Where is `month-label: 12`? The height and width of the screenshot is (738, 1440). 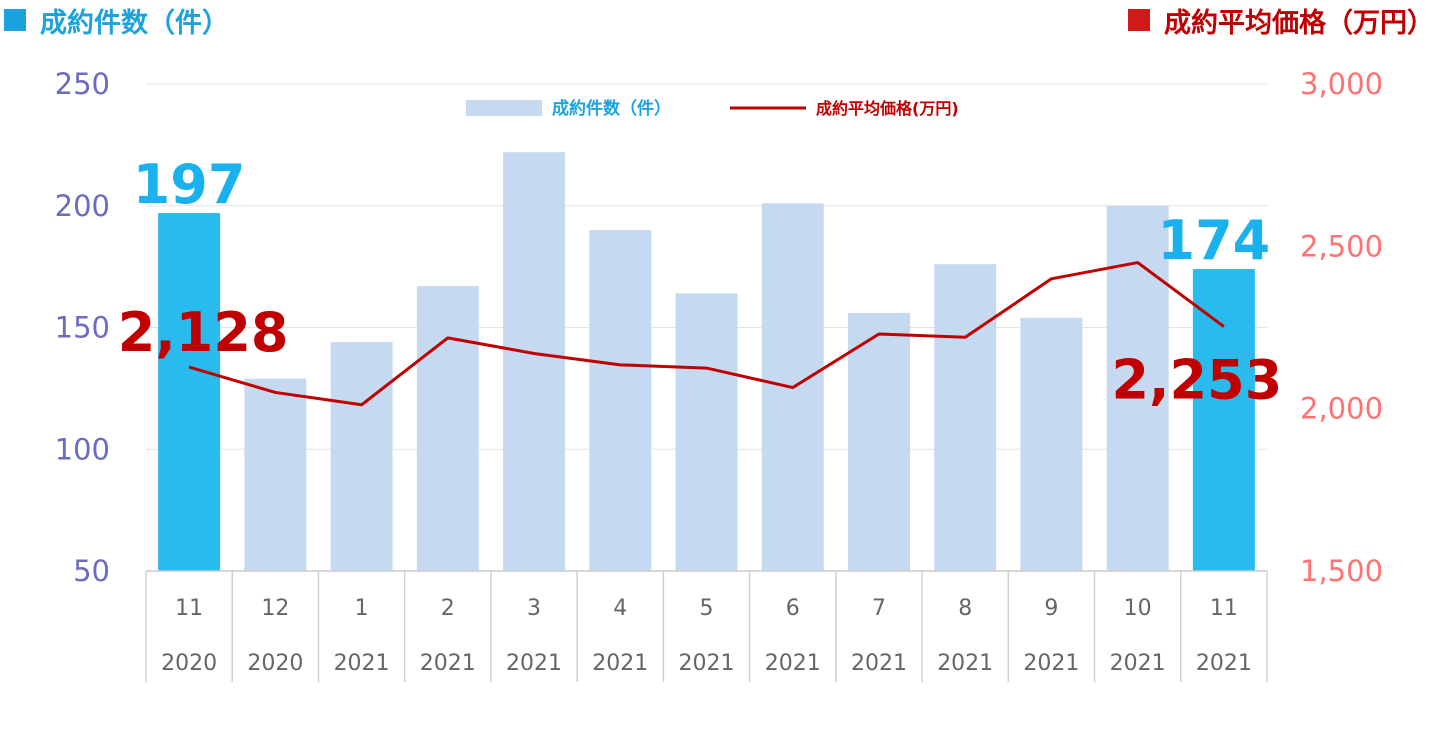
month-label: 12 is located at coordinates (275, 608).